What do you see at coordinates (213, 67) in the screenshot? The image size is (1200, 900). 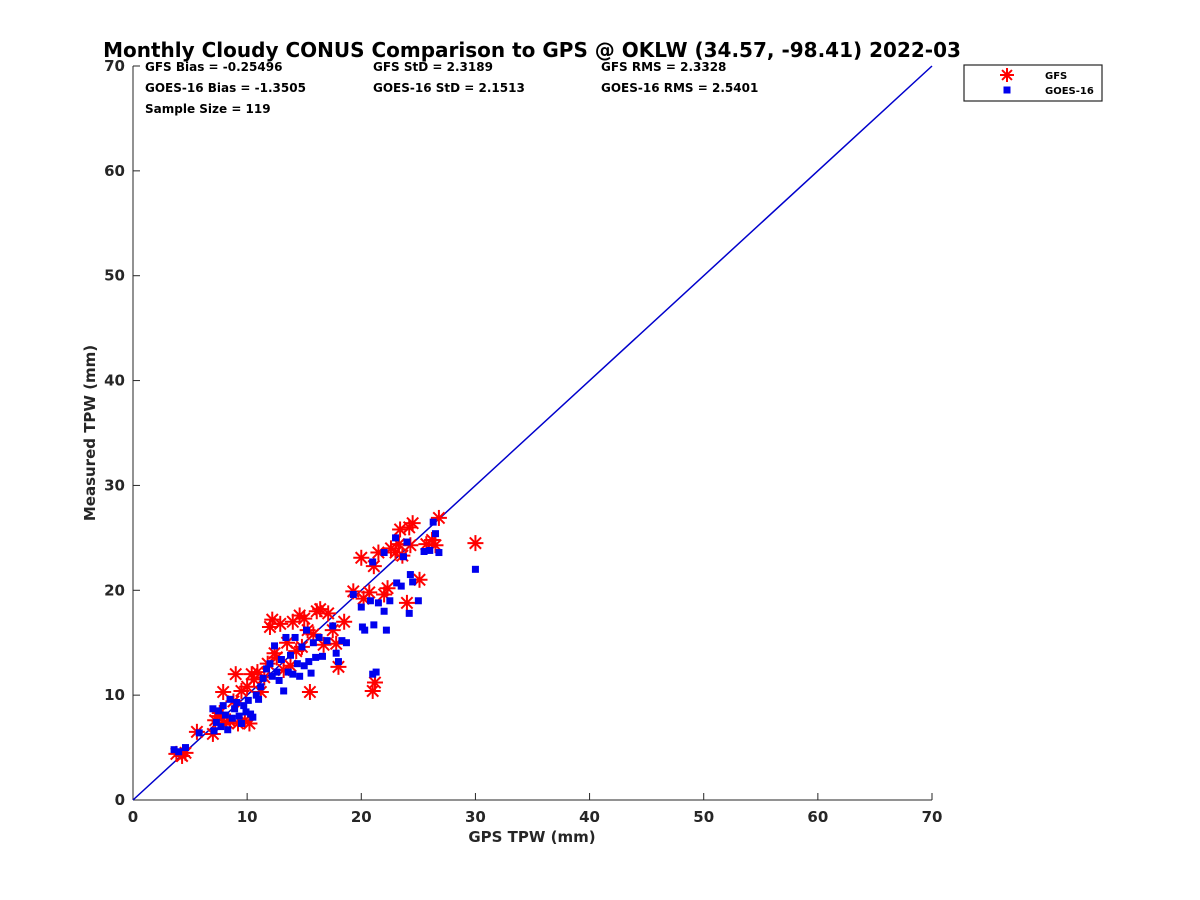 I see `stat-gfs-bias: GFS Bias = -0.25496` at bounding box center [213, 67].